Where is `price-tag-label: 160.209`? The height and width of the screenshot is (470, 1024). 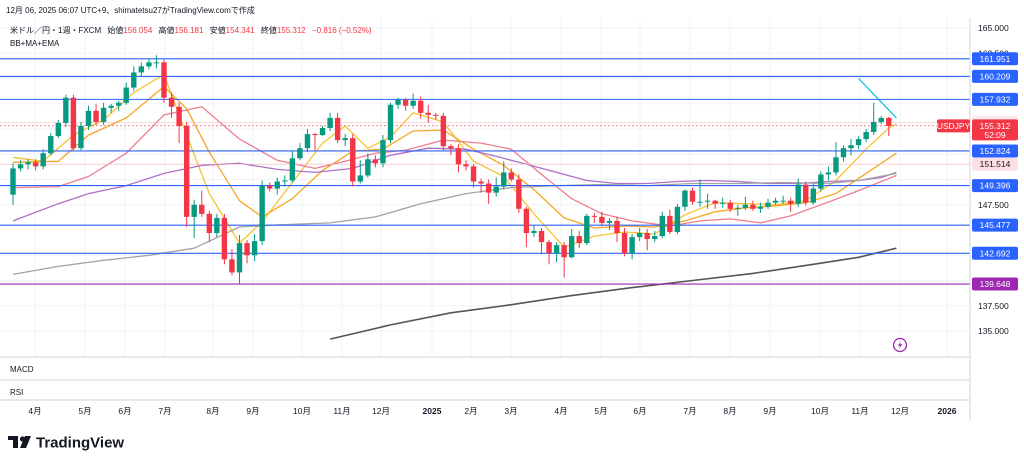
price-tag-label: 160.209 is located at coordinates (995, 76).